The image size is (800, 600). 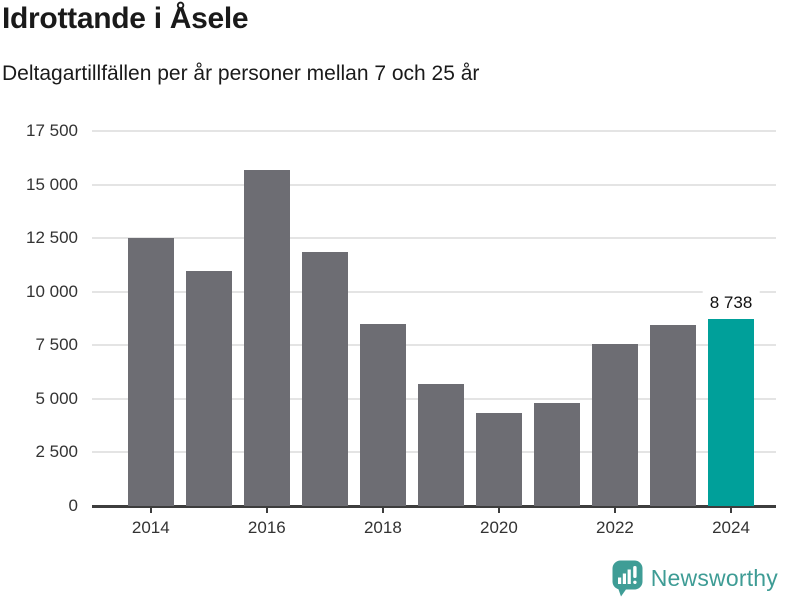 What do you see at coordinates (556, 454) in the screenshot?
I see `bar-2021` at bounding box center [556, 454].